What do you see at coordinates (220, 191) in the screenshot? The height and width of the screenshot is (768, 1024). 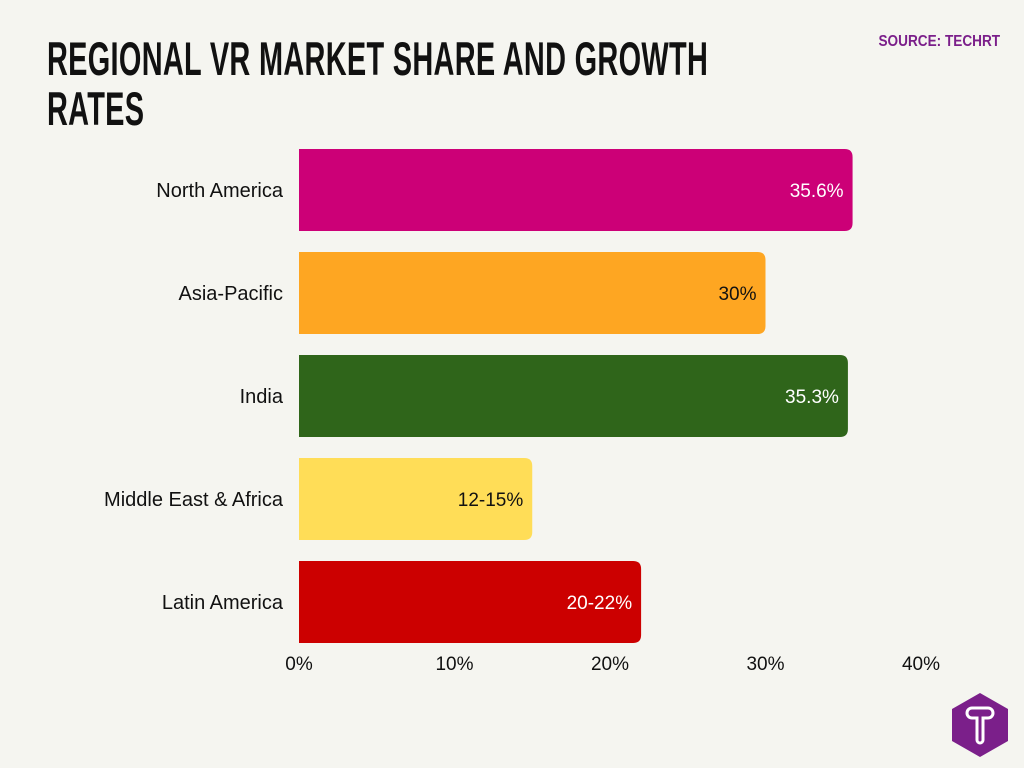 I see `category-label: North America` at bounding box center [220, 191].